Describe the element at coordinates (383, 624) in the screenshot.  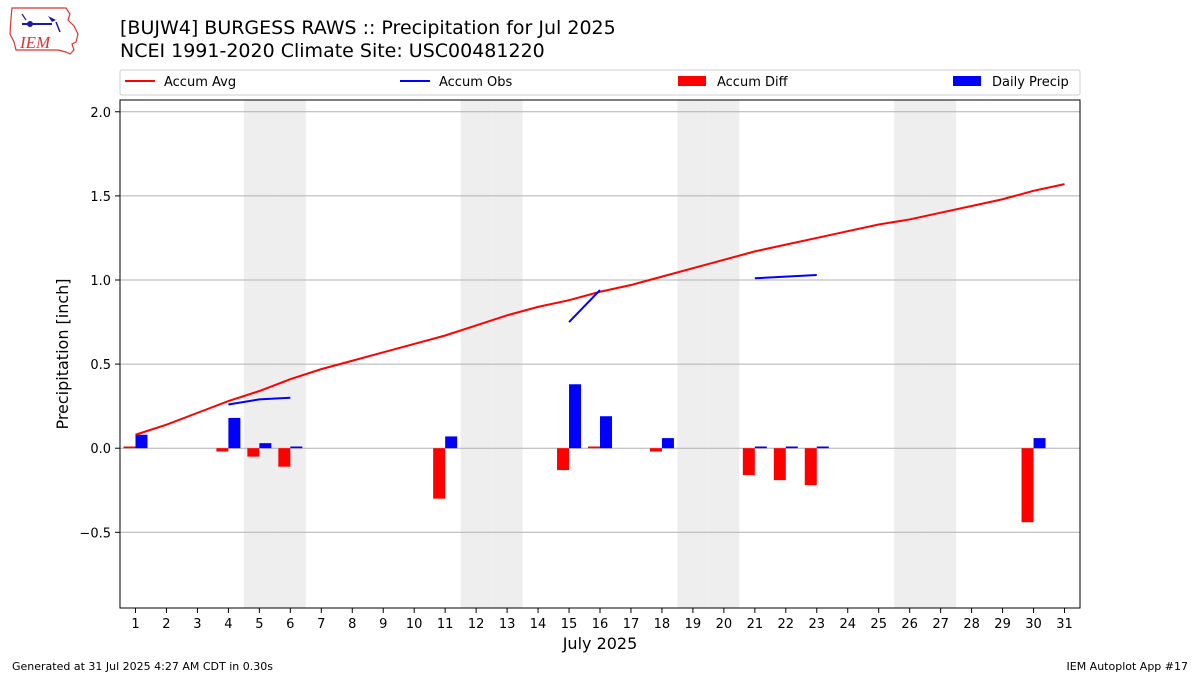
I see `x-tick-label: 9` at that location.